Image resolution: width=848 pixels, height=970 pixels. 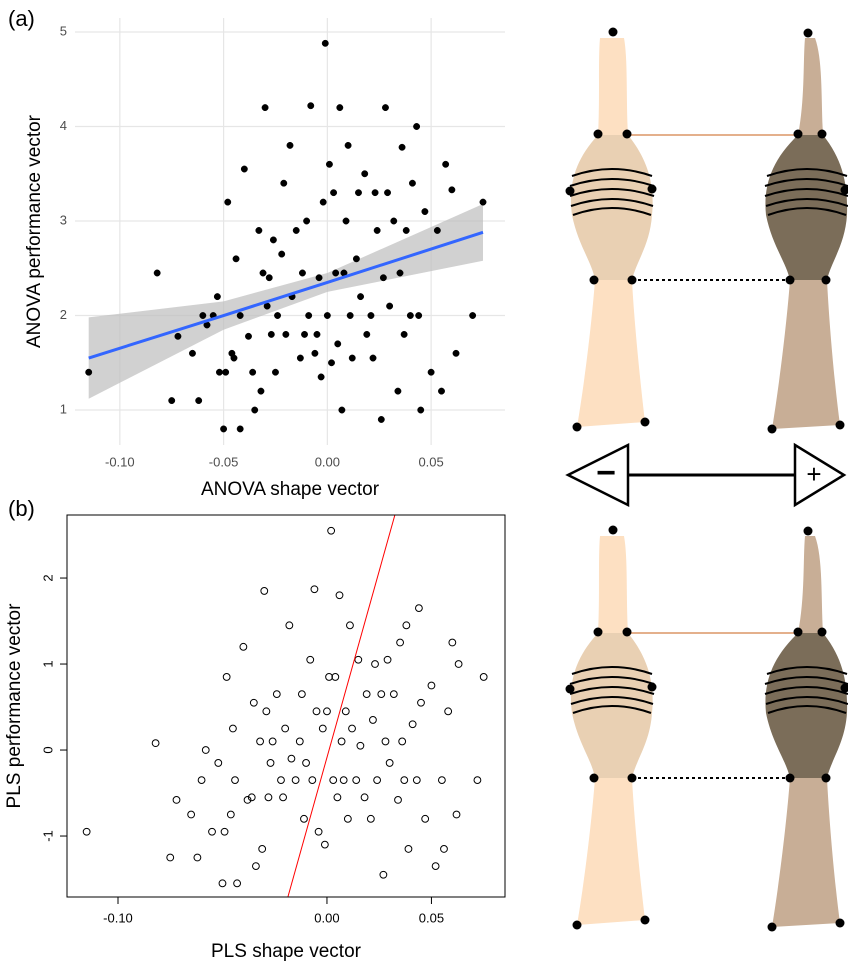 What do you see at coordinates (47, 836) in the screenshot?
I see `y-tick-label: -1` at bounding box center [47, 836].